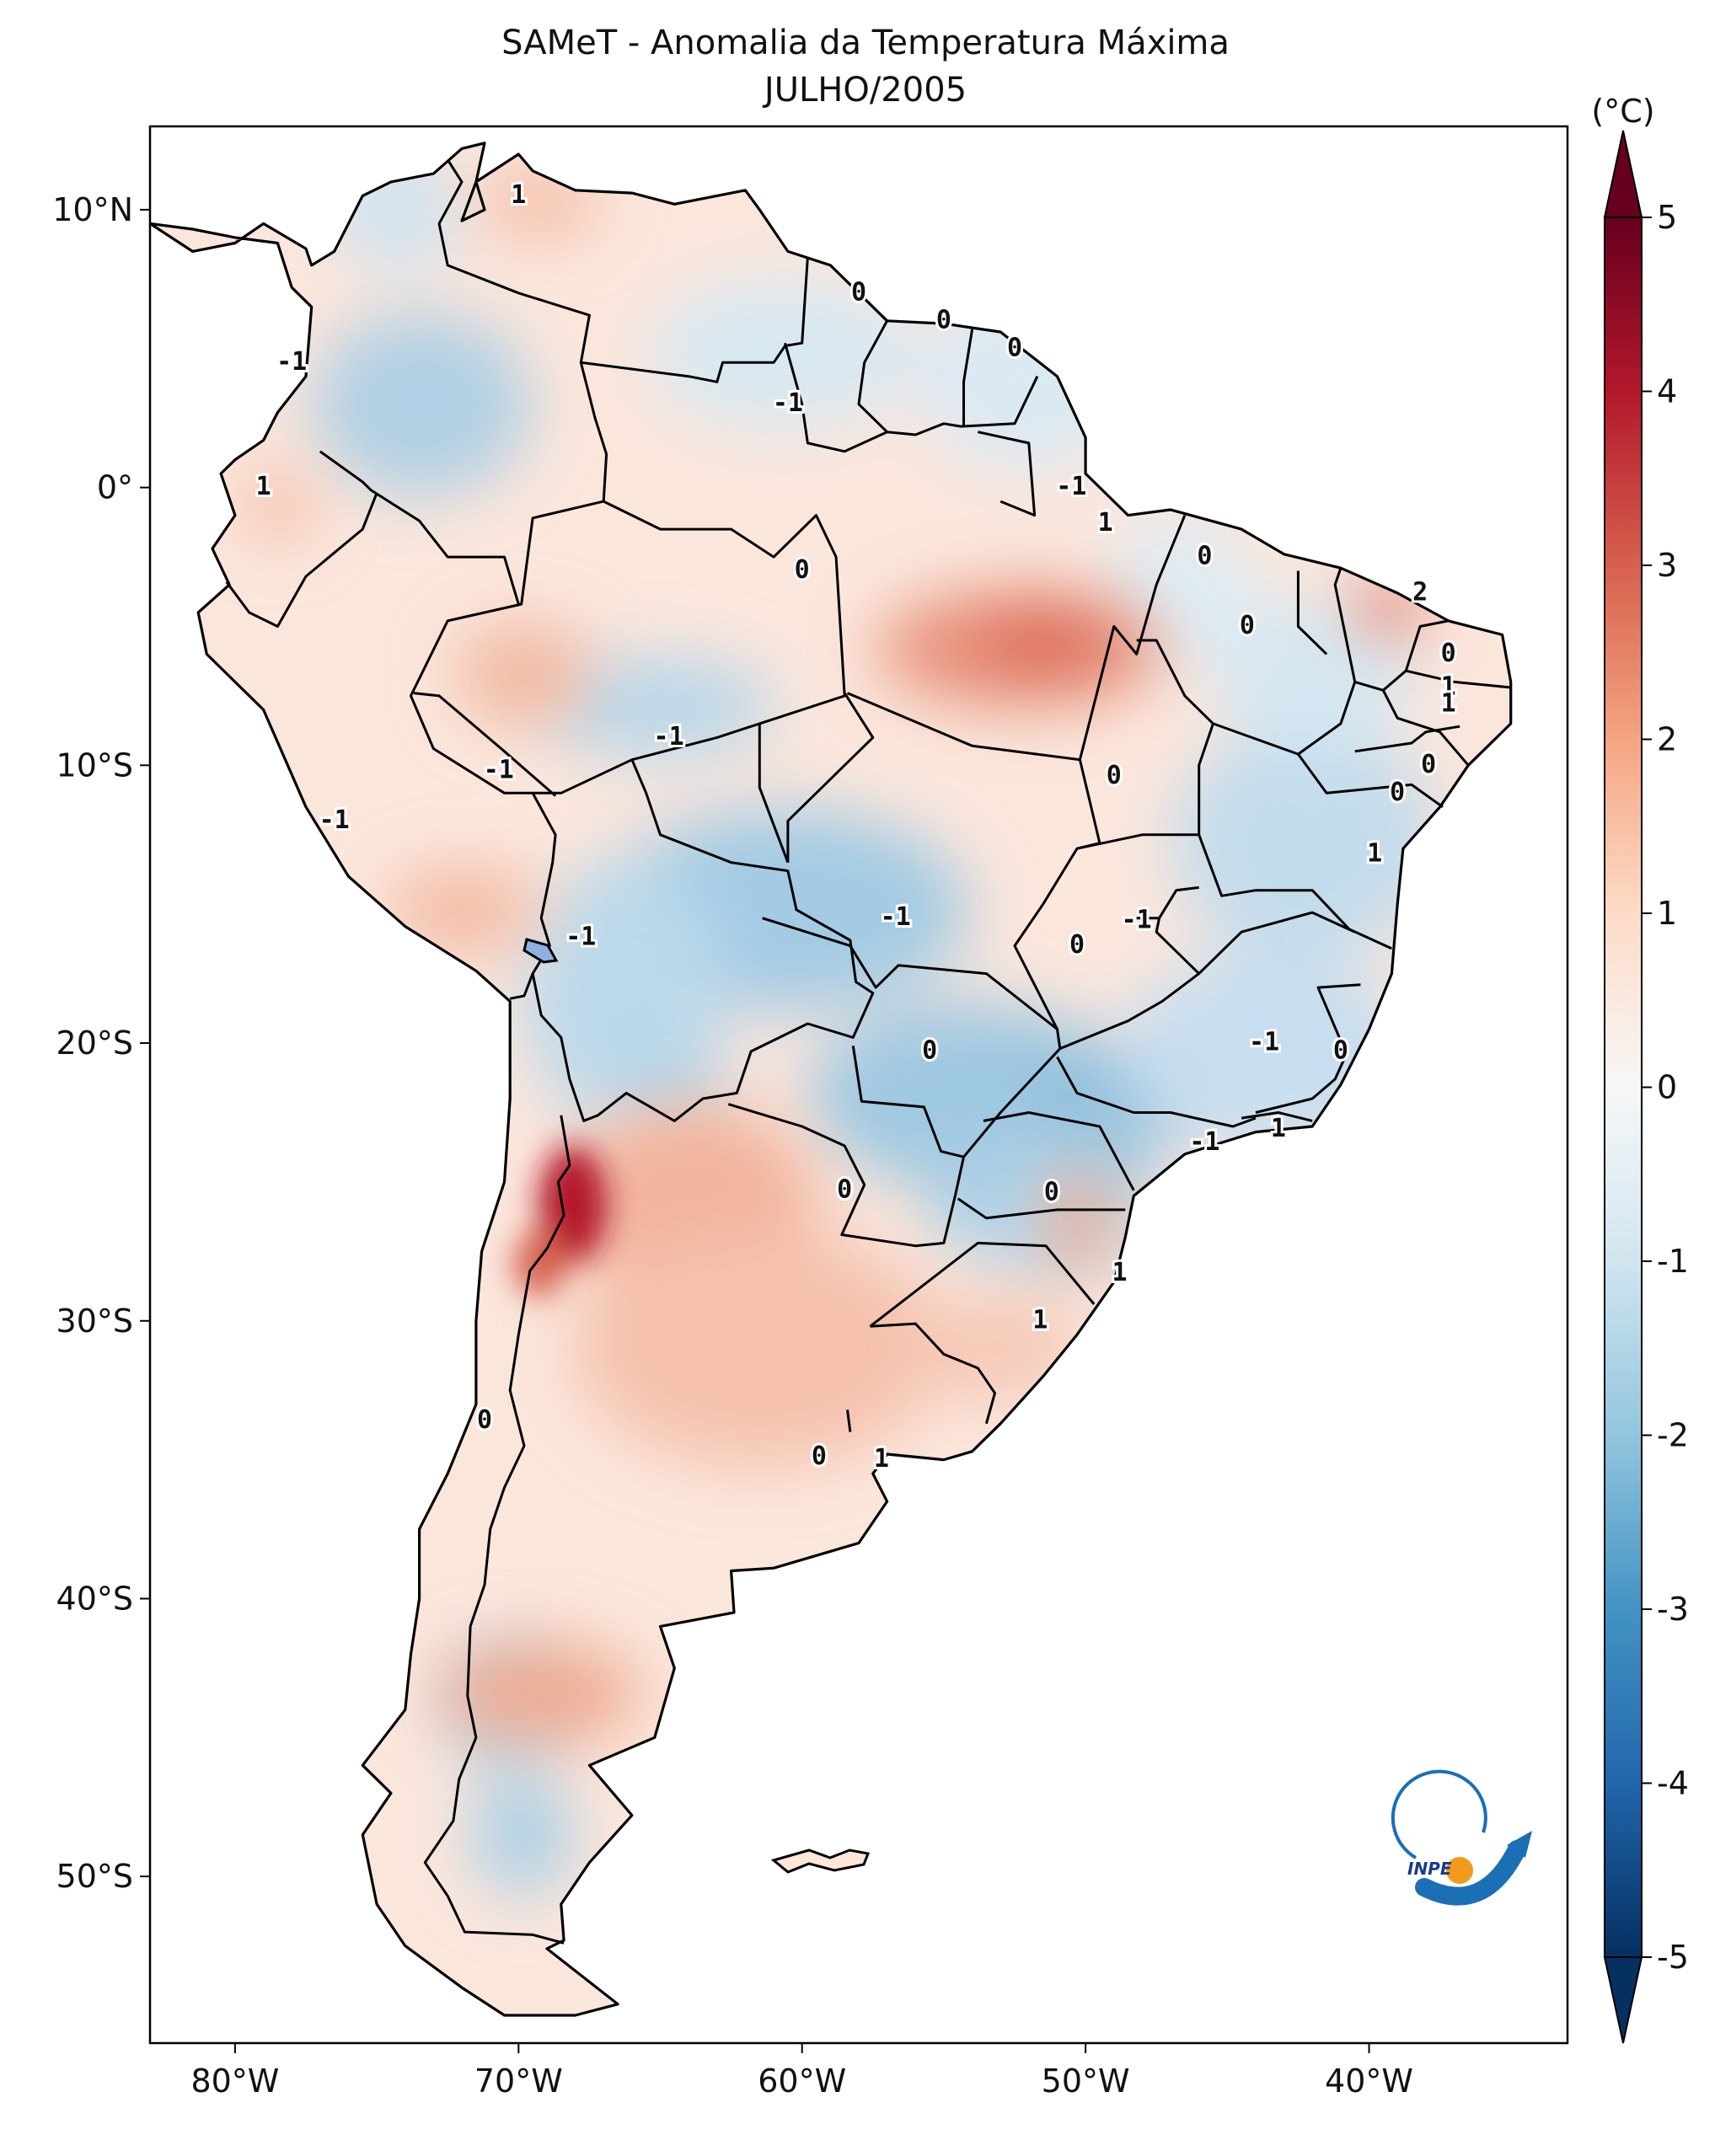 Image resolution: width=1731 pixels, height=2156 pixels. I want to click on lat-tick-label: 10°S, so click(94, 765).